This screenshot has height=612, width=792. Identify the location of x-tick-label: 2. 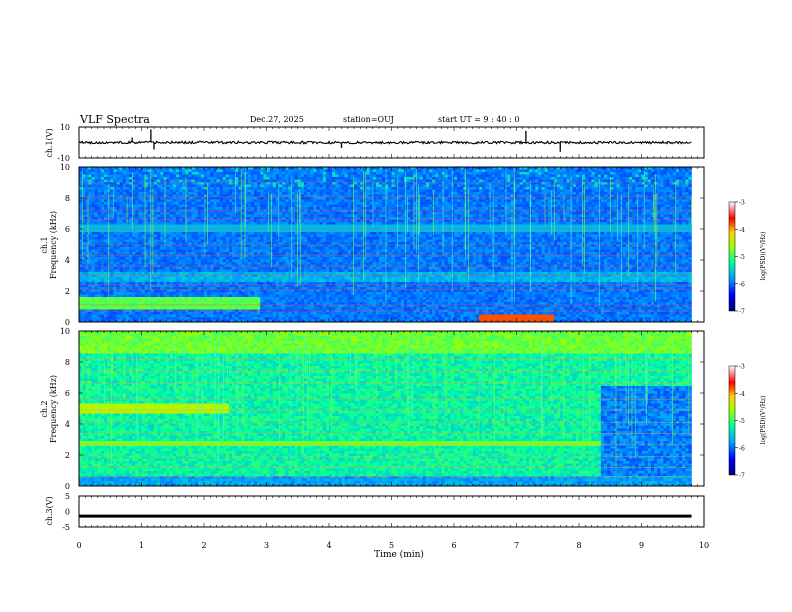
(203, 545).